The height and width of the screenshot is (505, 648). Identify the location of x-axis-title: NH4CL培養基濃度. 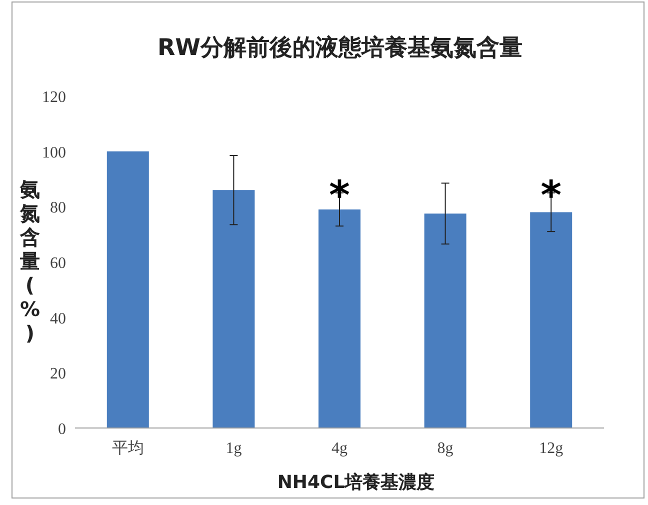
(356, 482).